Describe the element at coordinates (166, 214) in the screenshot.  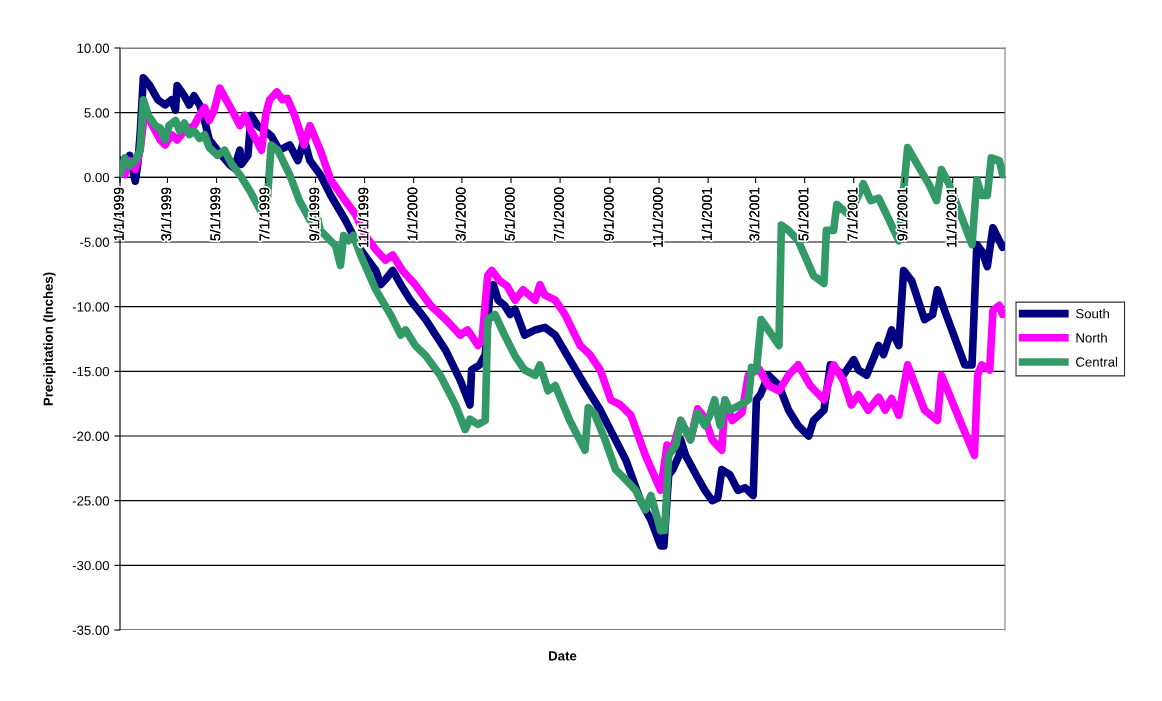
I see `x-tick-label: 3/1/1999` at that location.